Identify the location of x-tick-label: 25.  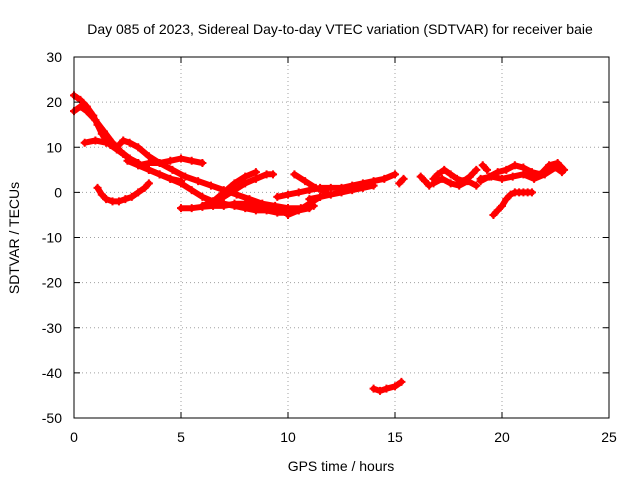
(609, 437).